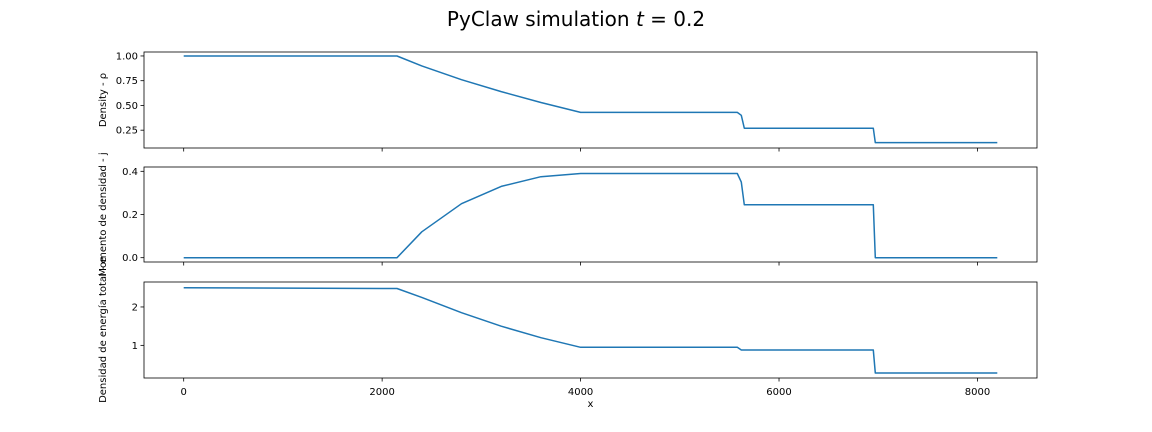  Describe the element at coordinates (135, 346) in the screenshot. I see `y-tick-label: 1` at that location.